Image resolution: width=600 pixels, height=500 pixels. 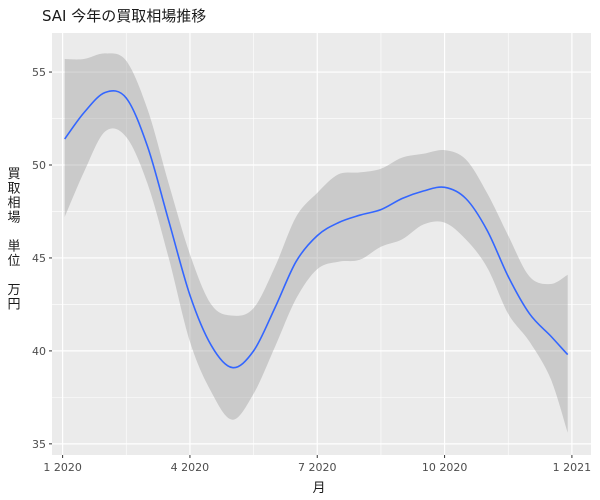 I want to click on y-axis-title-char: 相, so click(x=13, y=203).